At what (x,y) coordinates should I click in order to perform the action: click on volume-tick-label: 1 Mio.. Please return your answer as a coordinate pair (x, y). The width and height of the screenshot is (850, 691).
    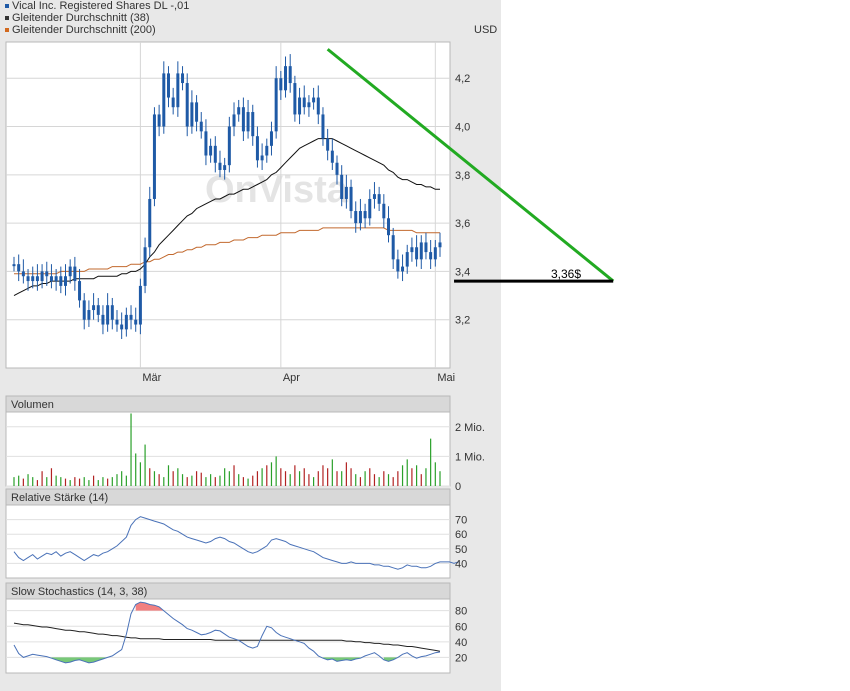
    Looking at the image, I should click on (470, 457).